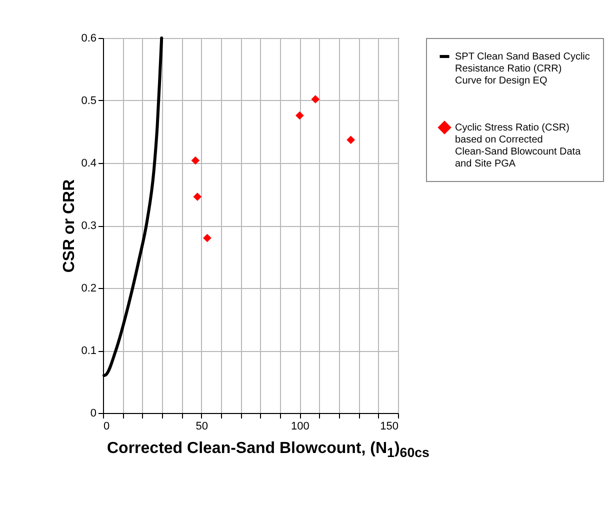 This screenshot has width=614, height=514. Describe the element at coordinates (107, 426) in the screenshot. I see `x-tick-label: 0` at that location.